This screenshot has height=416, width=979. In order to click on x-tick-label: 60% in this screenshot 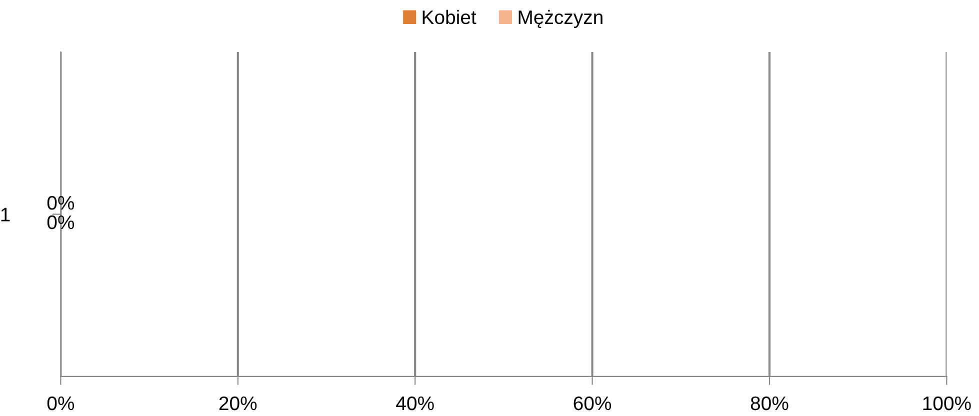, I will do `click(593, 403)`.